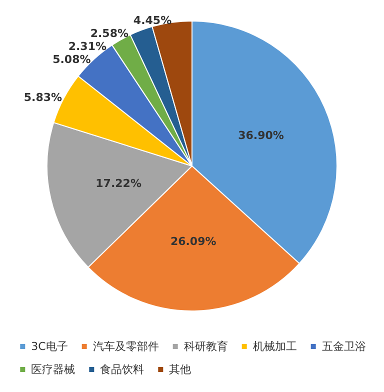  I want to click on legend-label: 其他, so click(180, 369).